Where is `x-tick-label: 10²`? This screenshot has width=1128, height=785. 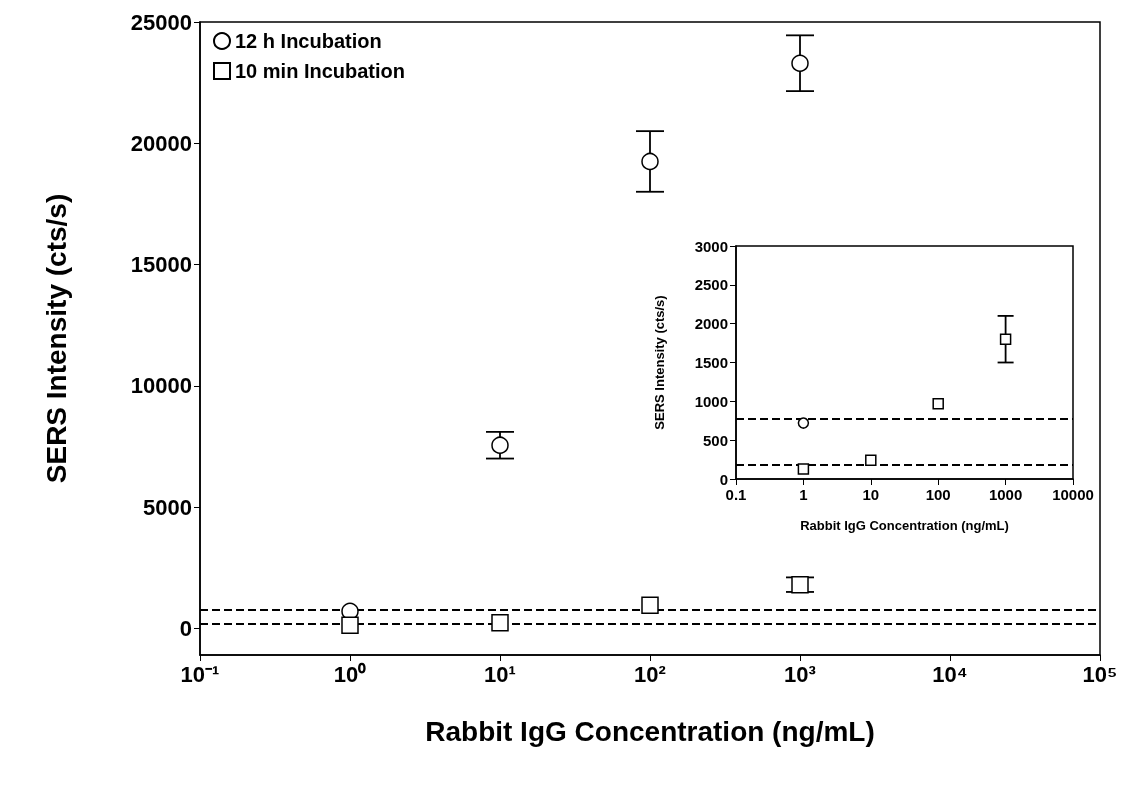 x-tick-label: 10² is located at coordinates (650, 674).